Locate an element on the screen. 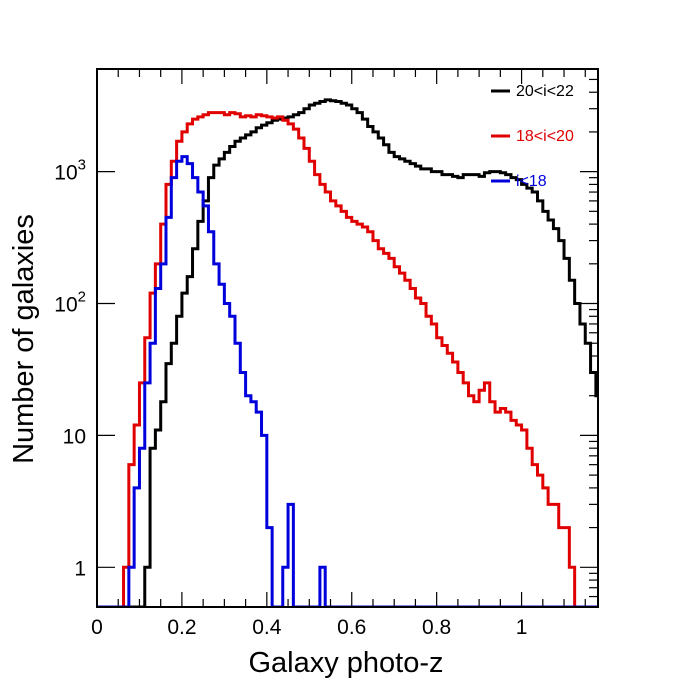 This screenshot has height=692, width=696. legend-label: 18<i<20 is located at coordinates (545, 136).